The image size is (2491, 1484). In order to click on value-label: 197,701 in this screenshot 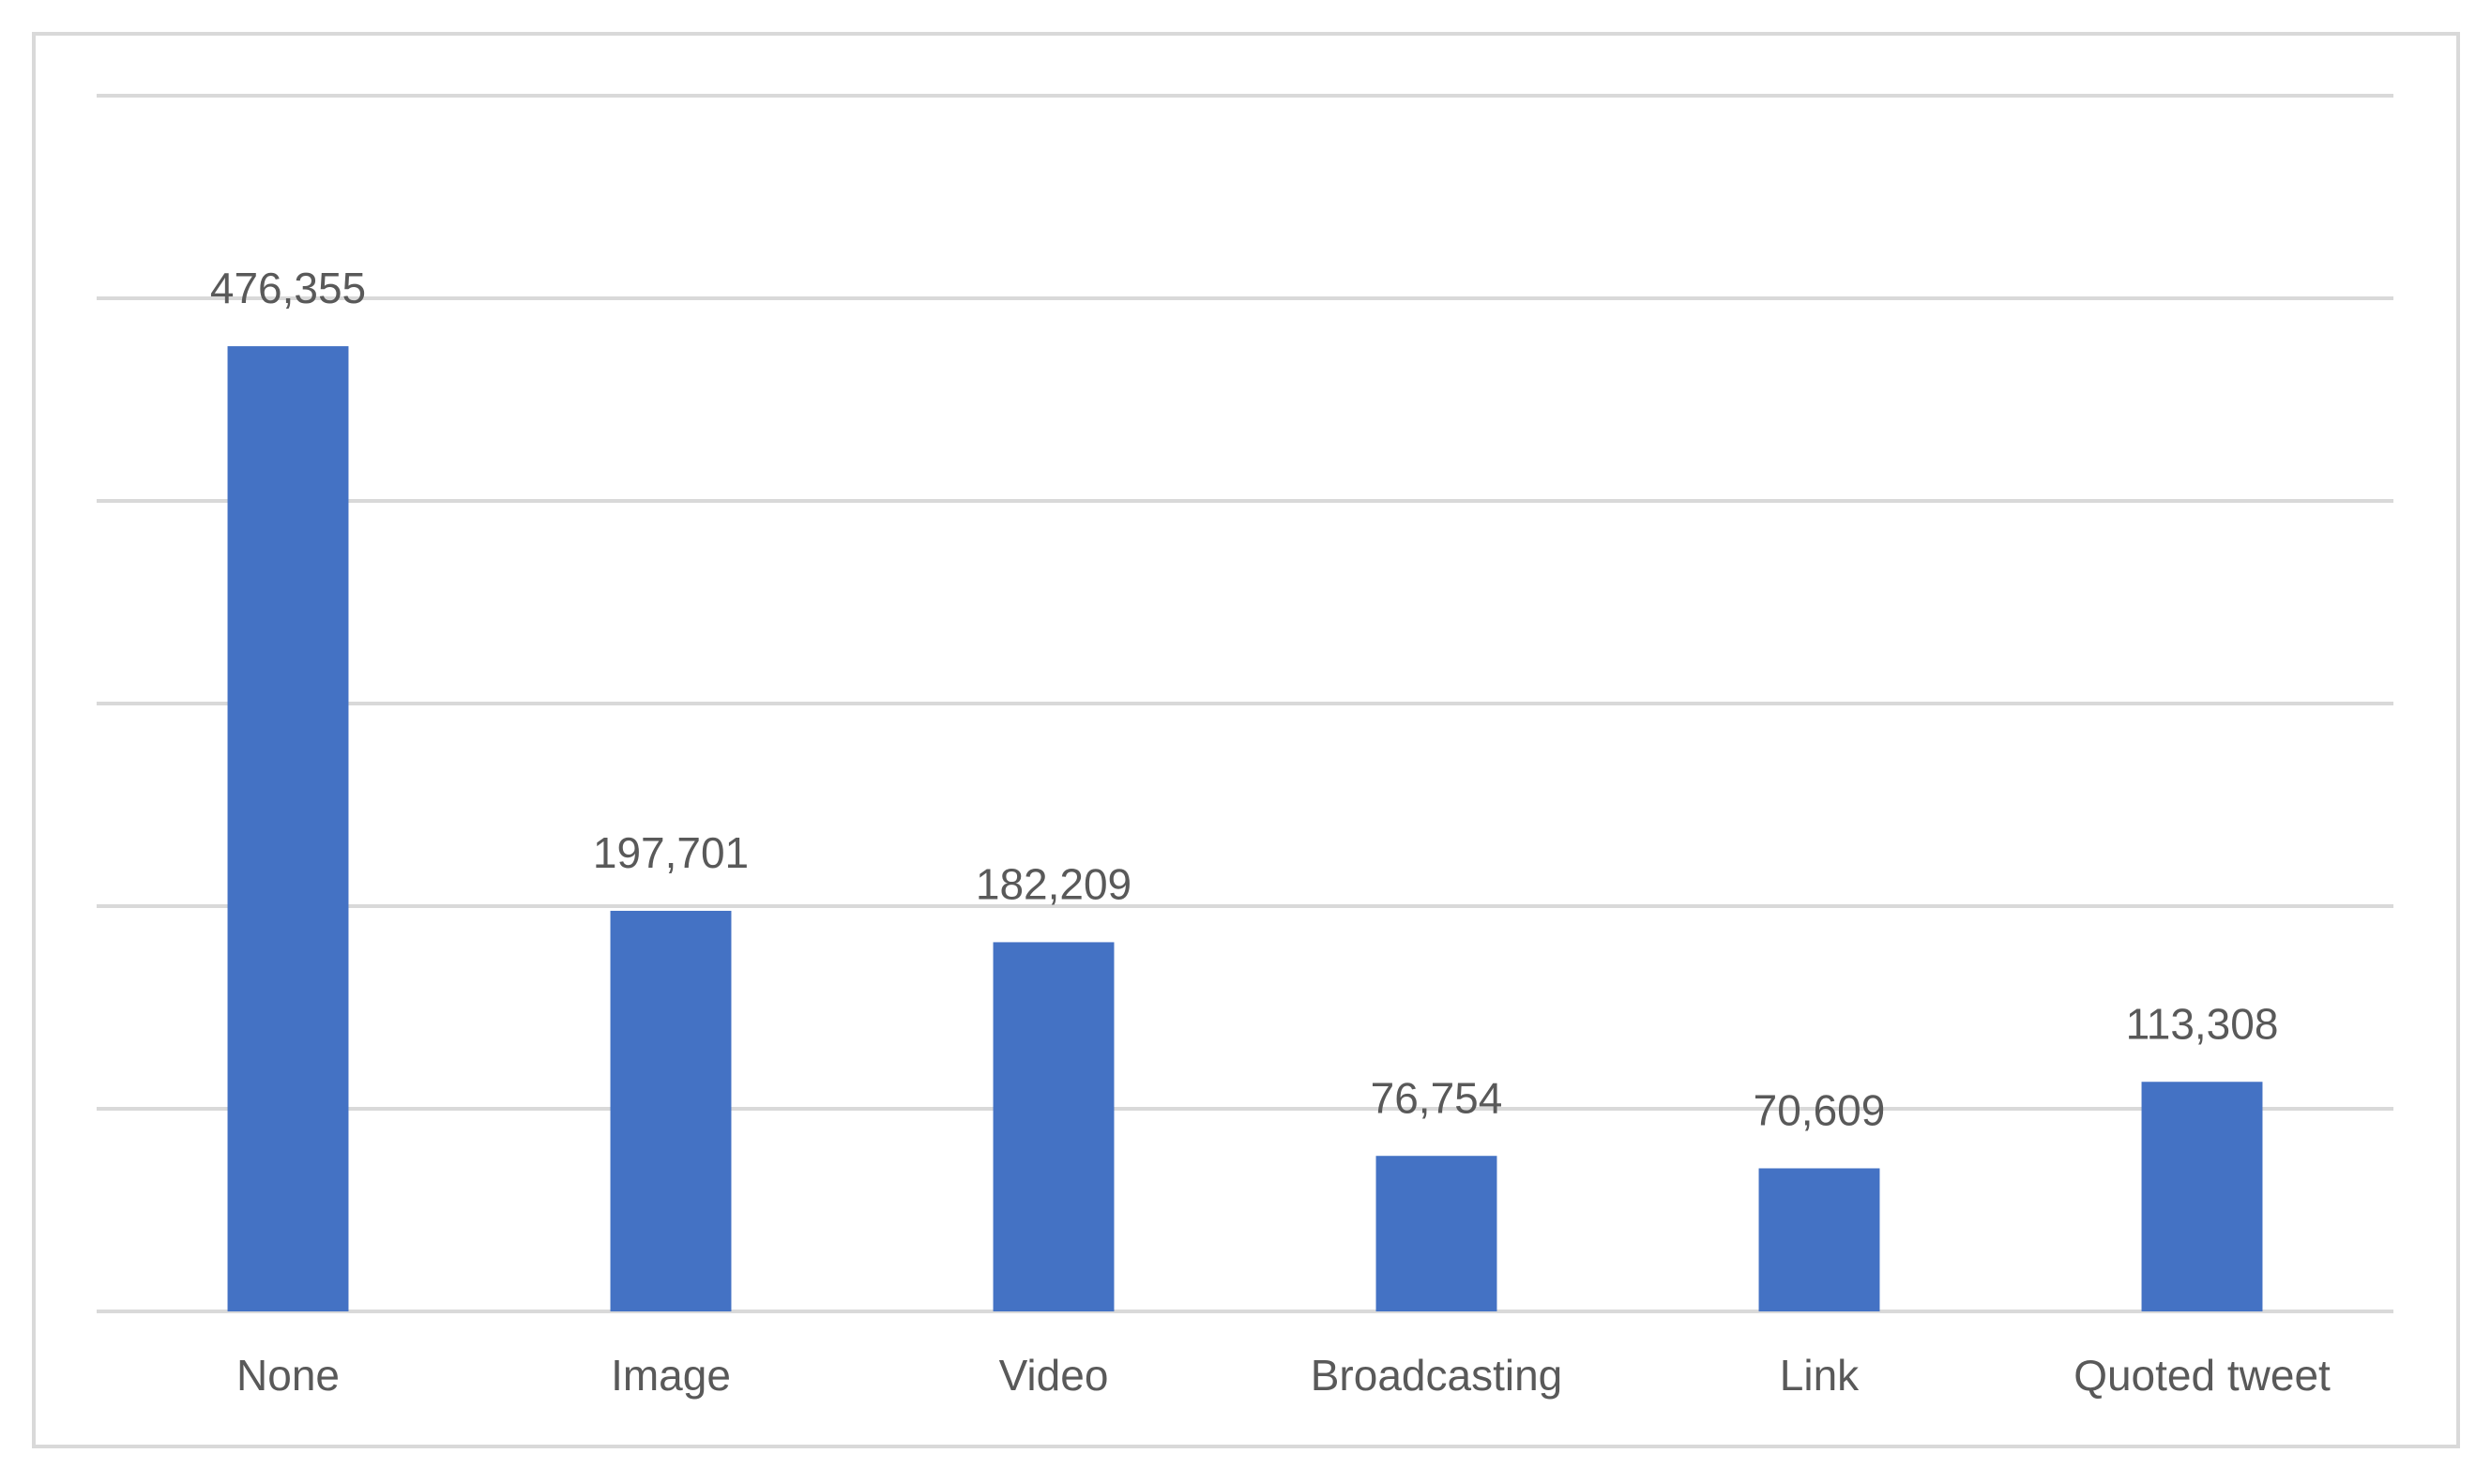, I will do `click(671, 853)`.